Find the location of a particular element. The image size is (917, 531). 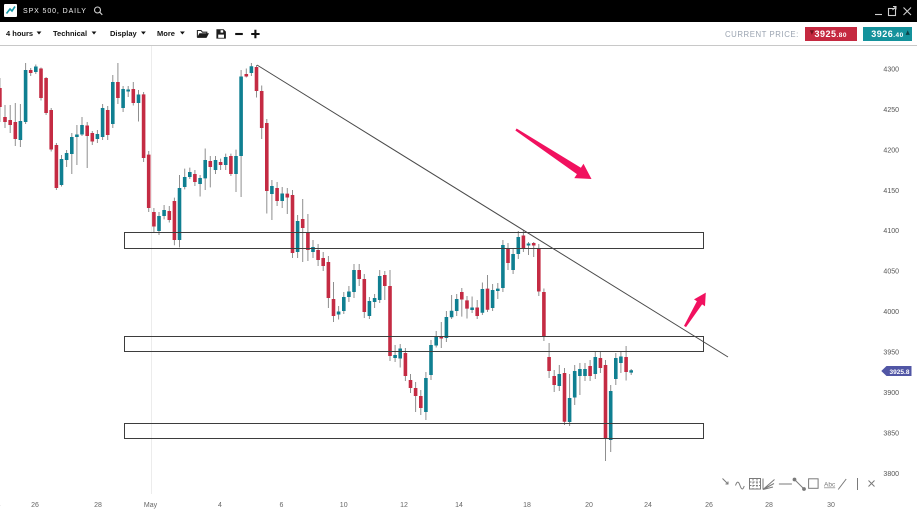

svg-text: 4150 is located at coordinates (891, 191).